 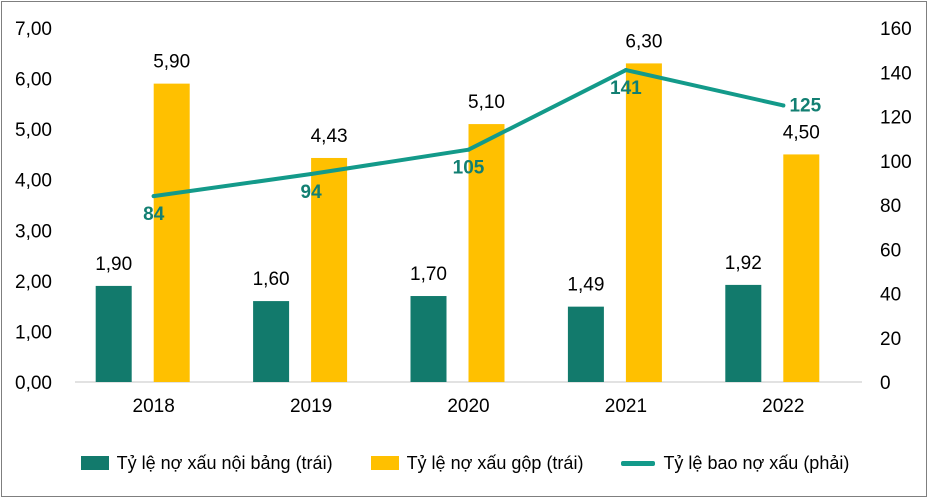 I want to click on bar-noi-bang-2018, so click(x=113, y=333).